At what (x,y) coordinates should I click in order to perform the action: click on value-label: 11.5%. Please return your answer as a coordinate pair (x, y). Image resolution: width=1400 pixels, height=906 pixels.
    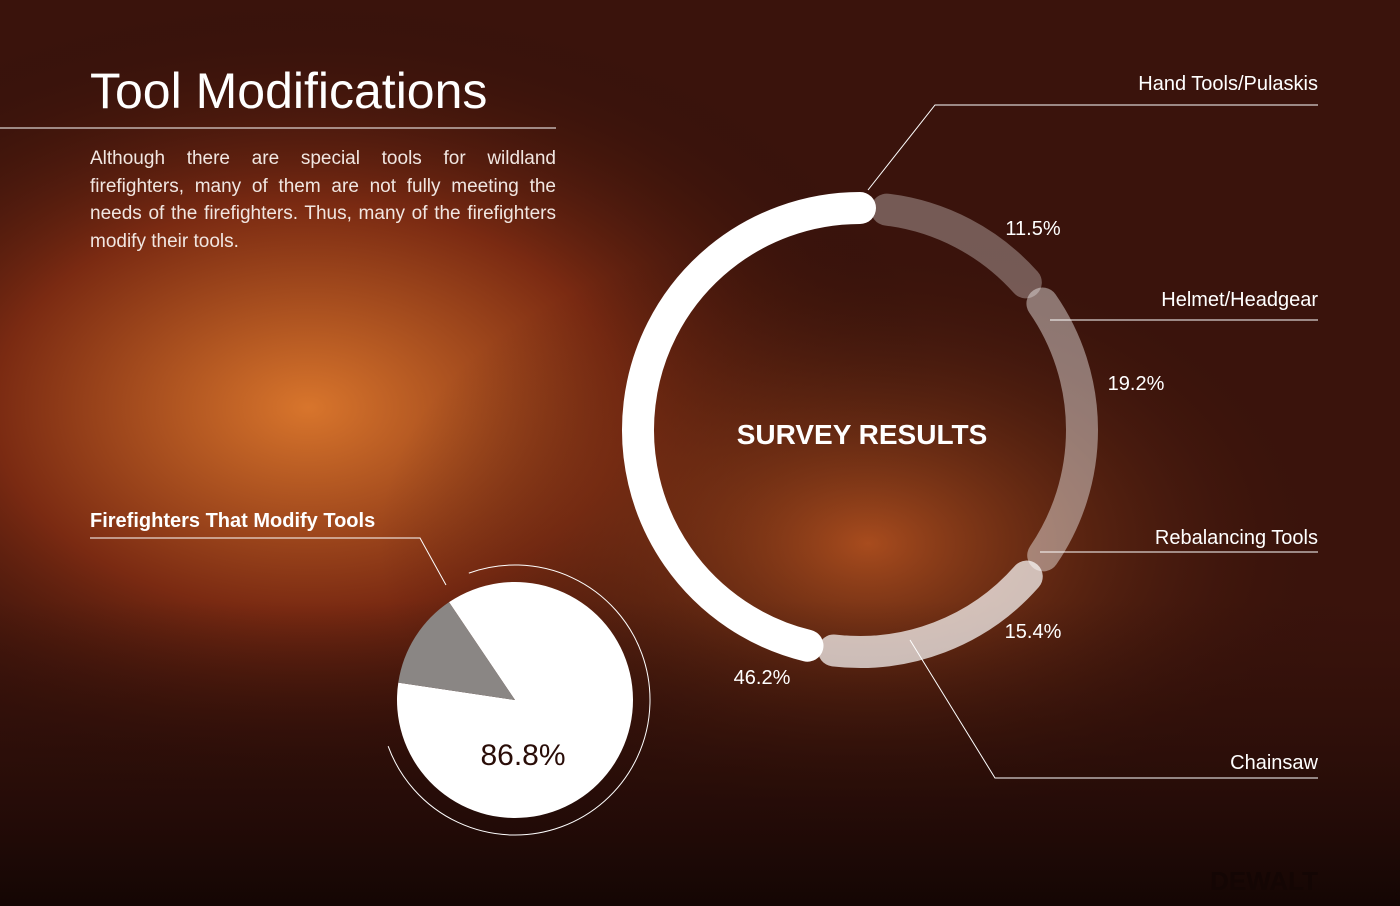
    Looking at the image, I should click on (1032, 229).